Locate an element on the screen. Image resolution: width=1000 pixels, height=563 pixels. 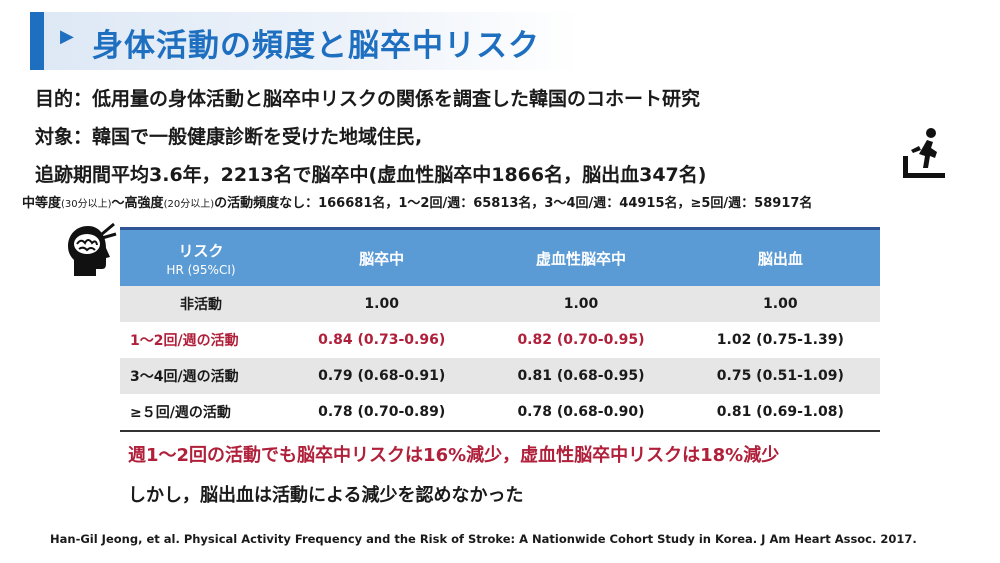
activity-moderate-duration: (30分以上) is located at coordinates (86, 204).